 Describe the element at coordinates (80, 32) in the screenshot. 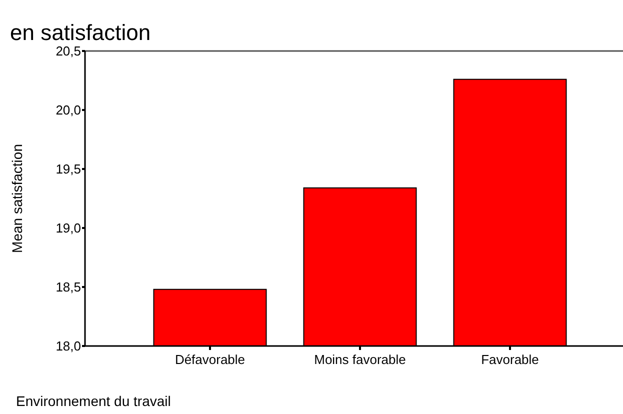

I see `chart-title: en satisfaction` at that location.